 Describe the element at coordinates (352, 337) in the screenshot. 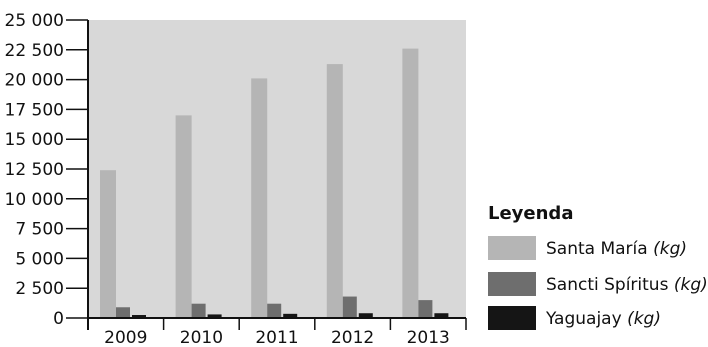

I see `x-tick-label: 2012` at that location.